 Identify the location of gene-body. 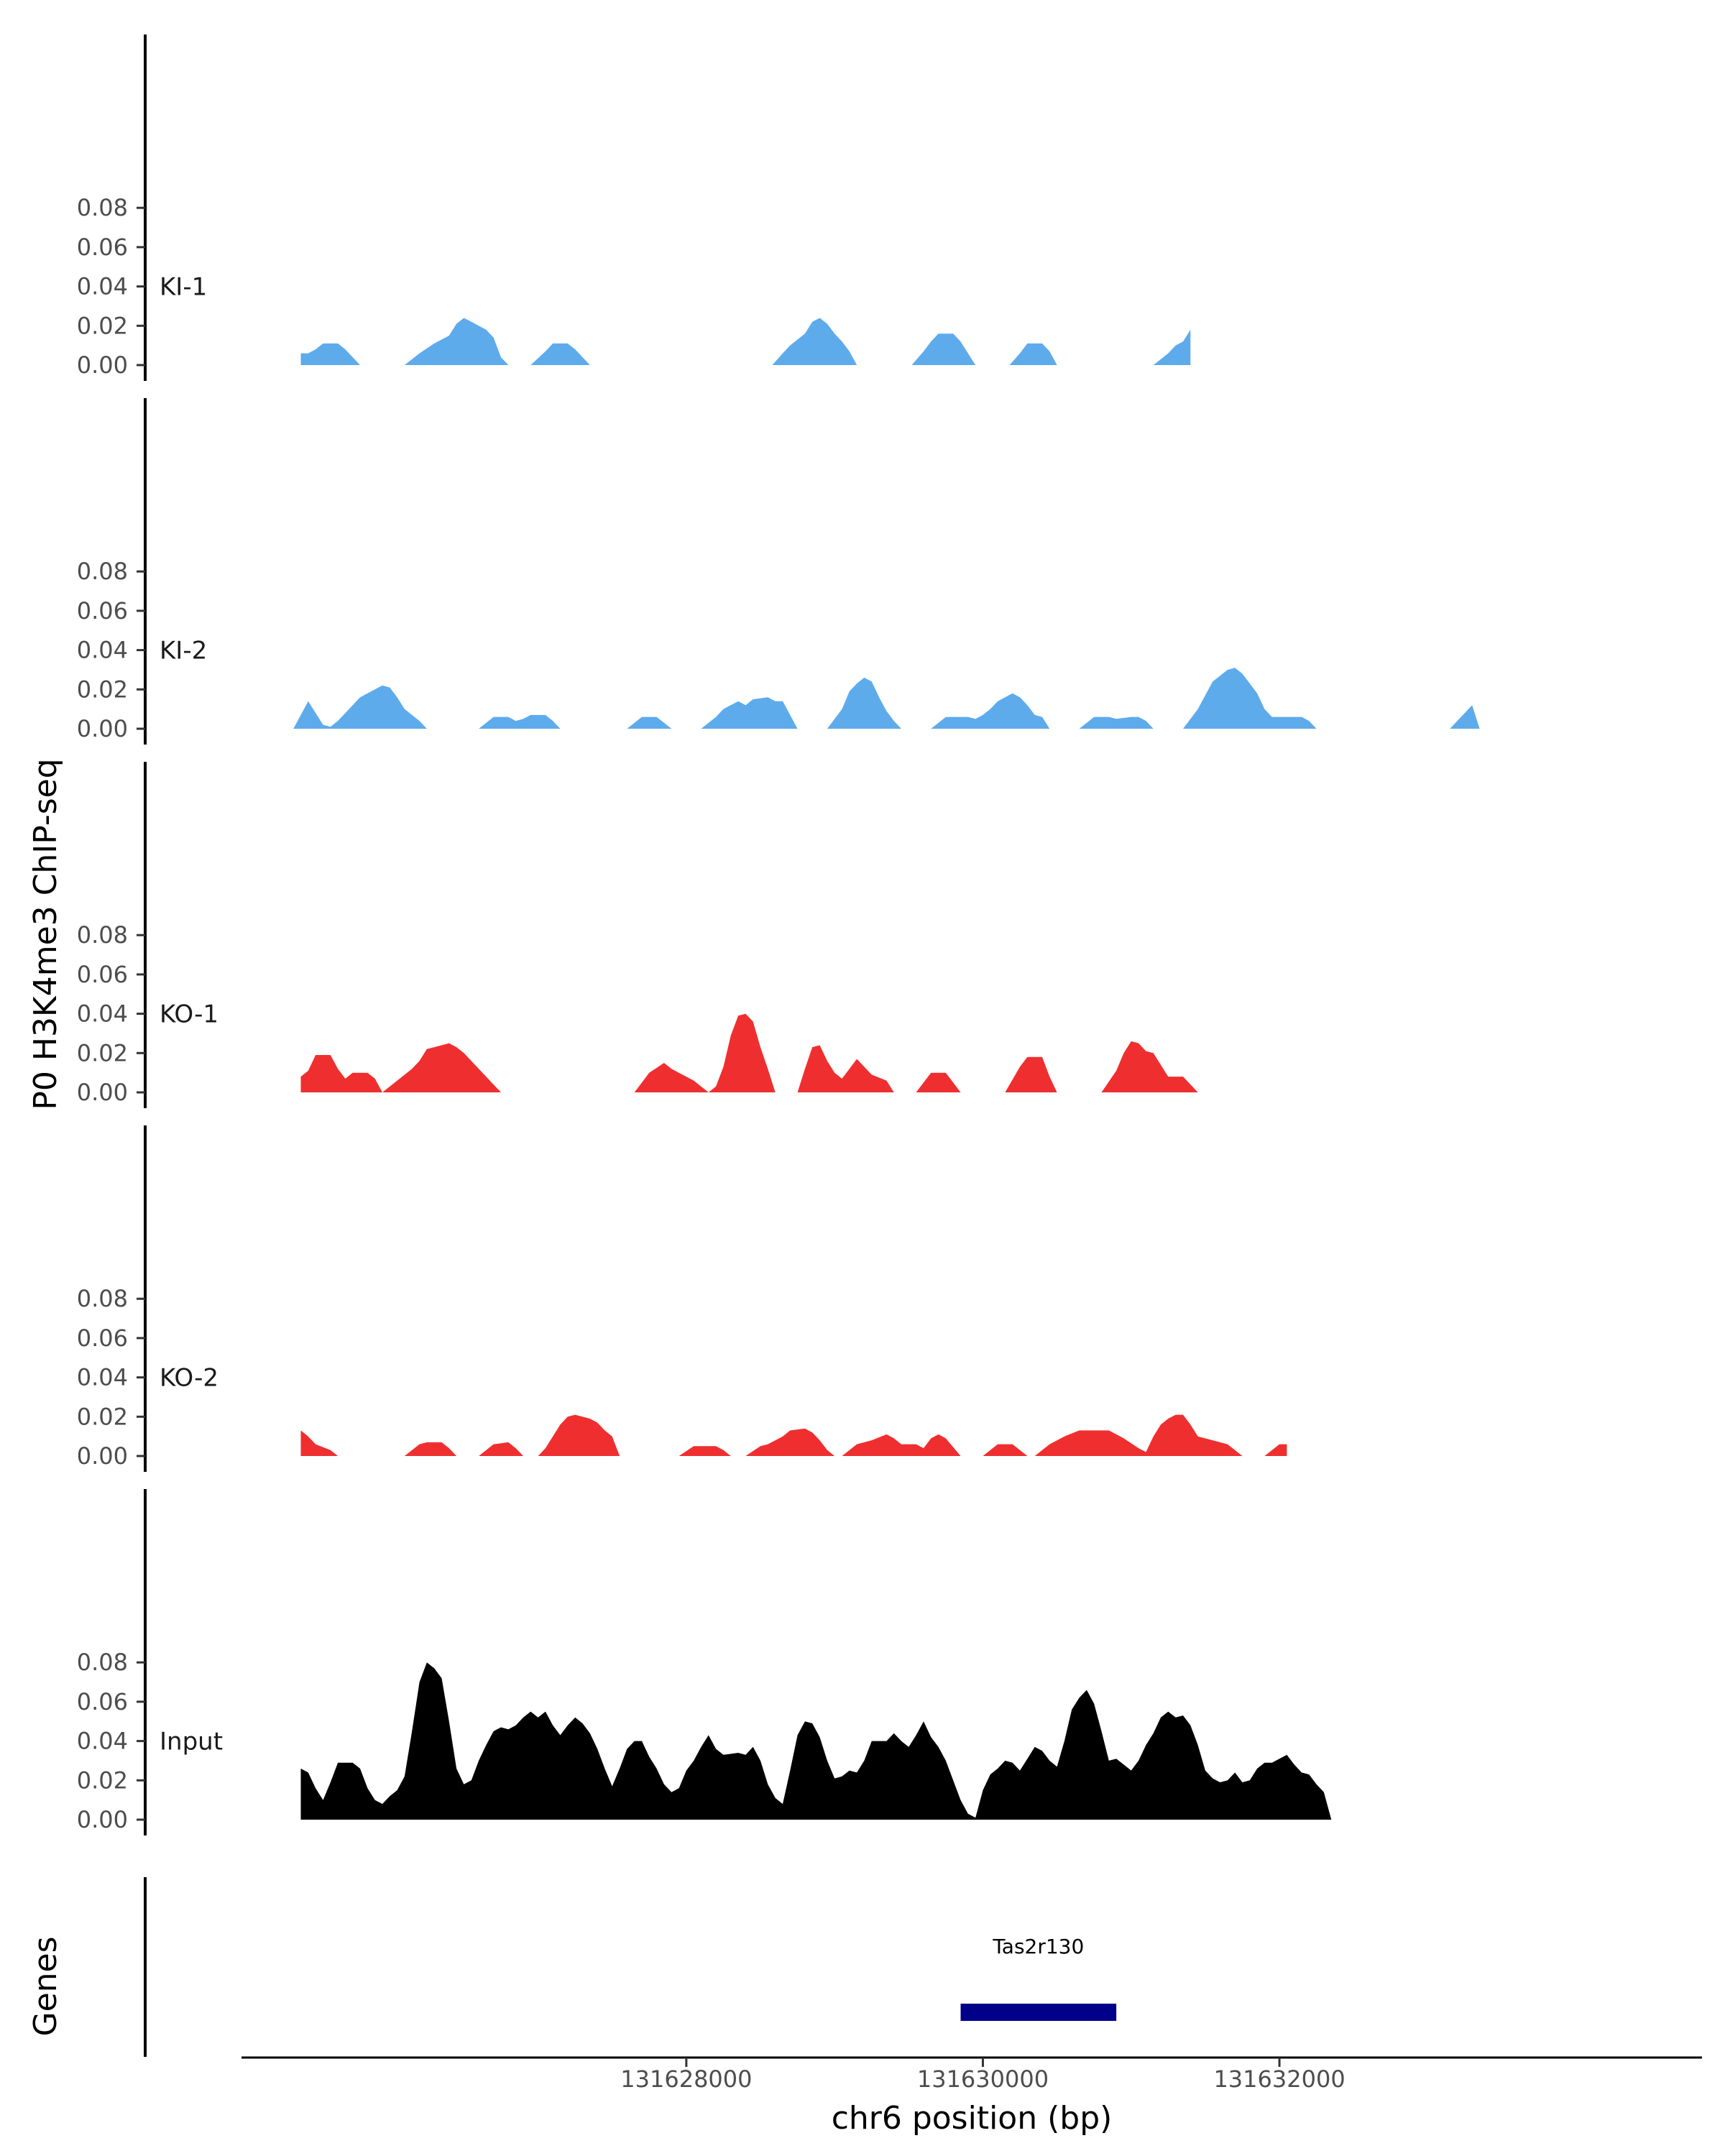
(1038, 2012).